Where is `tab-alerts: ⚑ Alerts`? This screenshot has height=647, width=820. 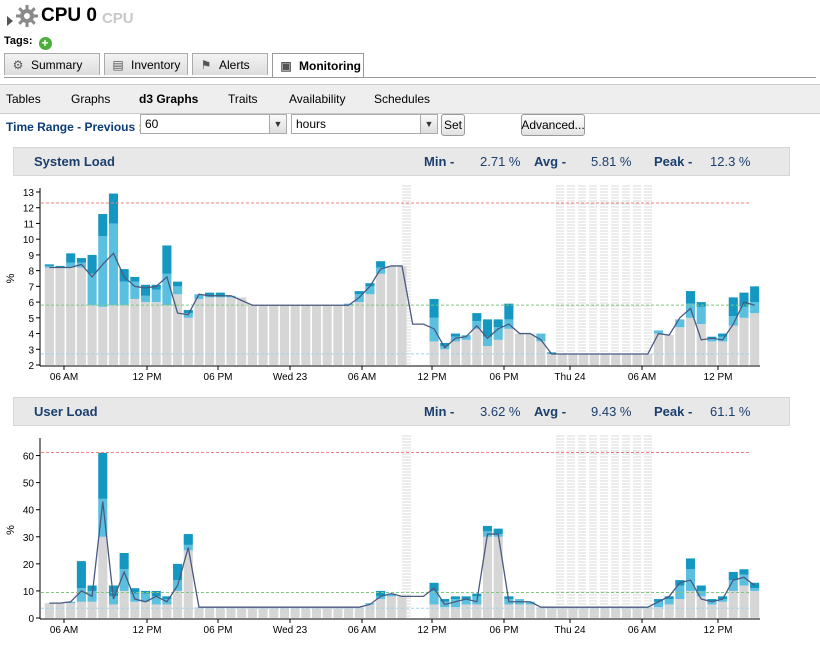 tab-alerts: ⚑ Alerts is located at coordinates (230, 64).